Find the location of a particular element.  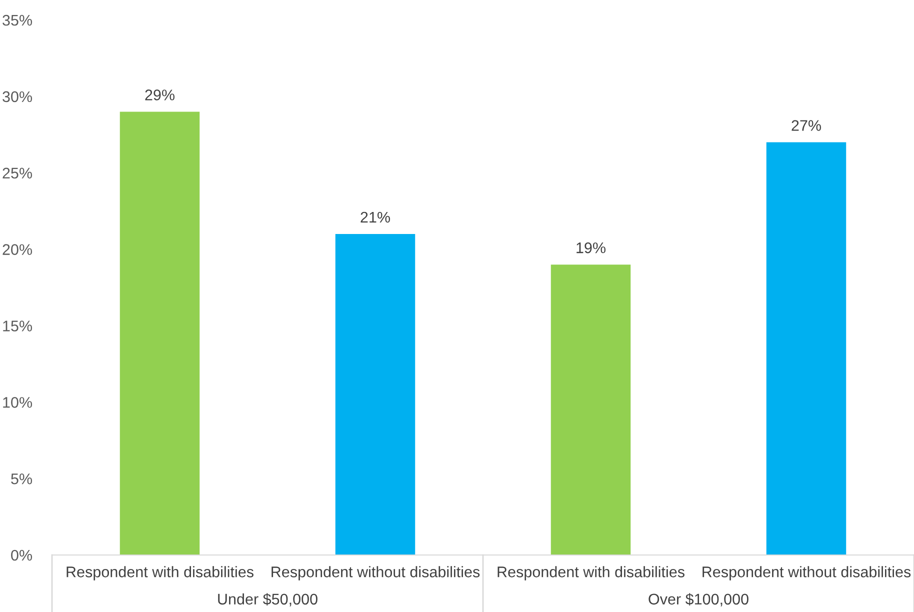

text: Under $50,000 is located at coordinates (268, 599).